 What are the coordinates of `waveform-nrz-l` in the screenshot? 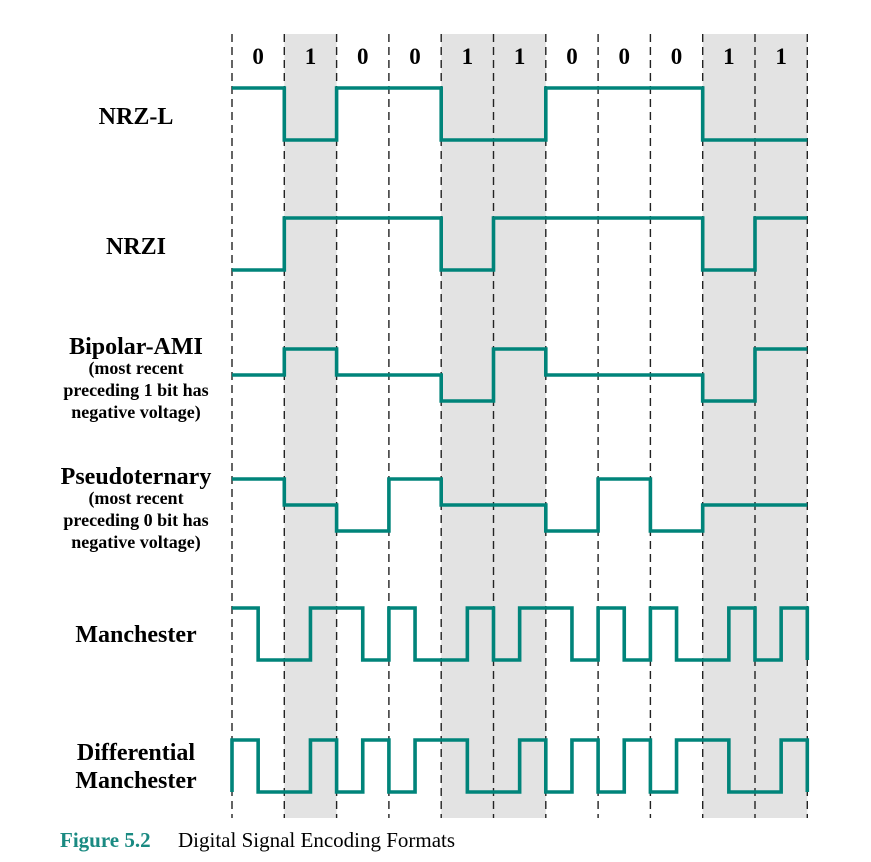 It's located at (520, 114).